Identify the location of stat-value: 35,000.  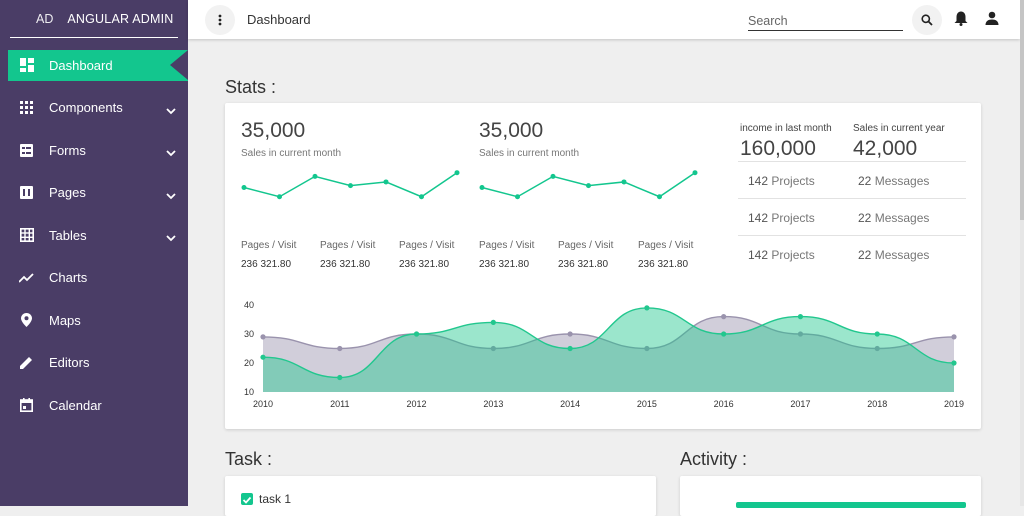
(273, 130).